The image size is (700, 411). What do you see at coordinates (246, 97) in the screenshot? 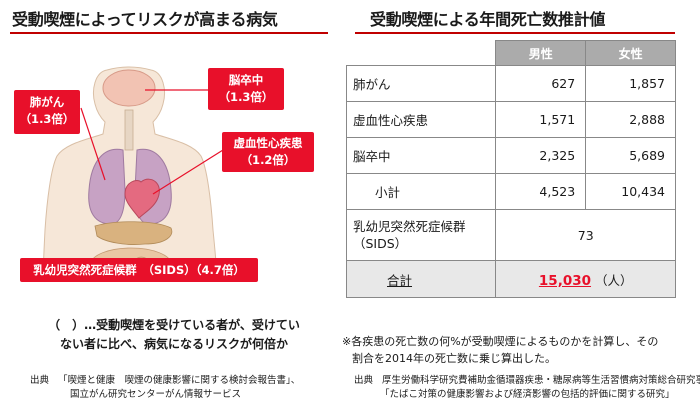
I see `stroke-ratio: （1.3倍）` at bounding box center [246, 97].